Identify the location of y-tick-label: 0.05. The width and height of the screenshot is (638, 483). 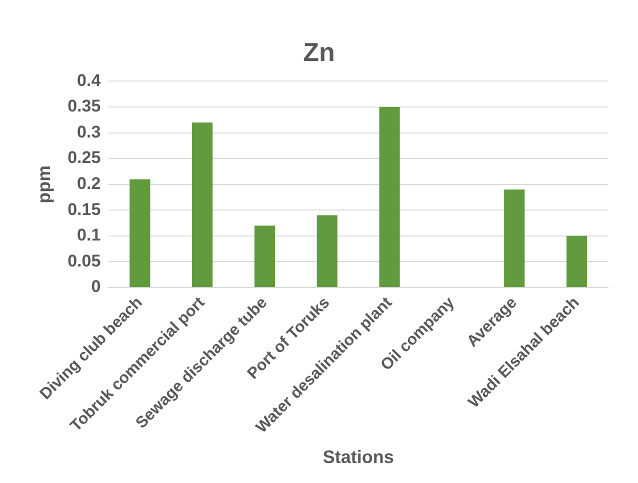
(84, 260).